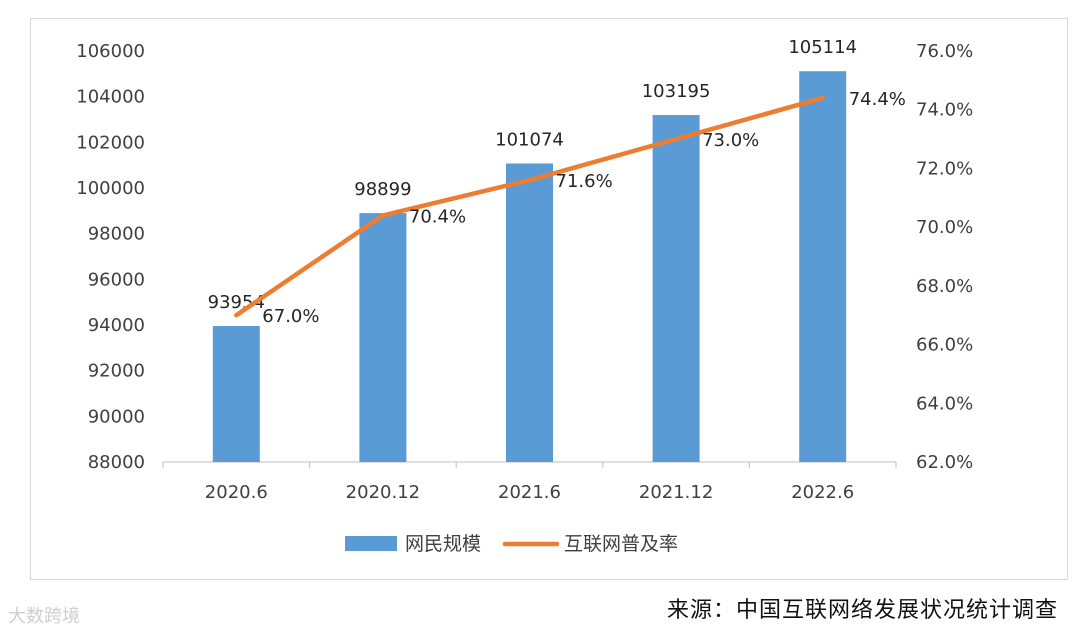 The height and width of the screenshot is (635, 1080). Describe the element at coordinates (511, 544) in the screenshot. I see `legend: 网民规模 互联网普及率` at that location.